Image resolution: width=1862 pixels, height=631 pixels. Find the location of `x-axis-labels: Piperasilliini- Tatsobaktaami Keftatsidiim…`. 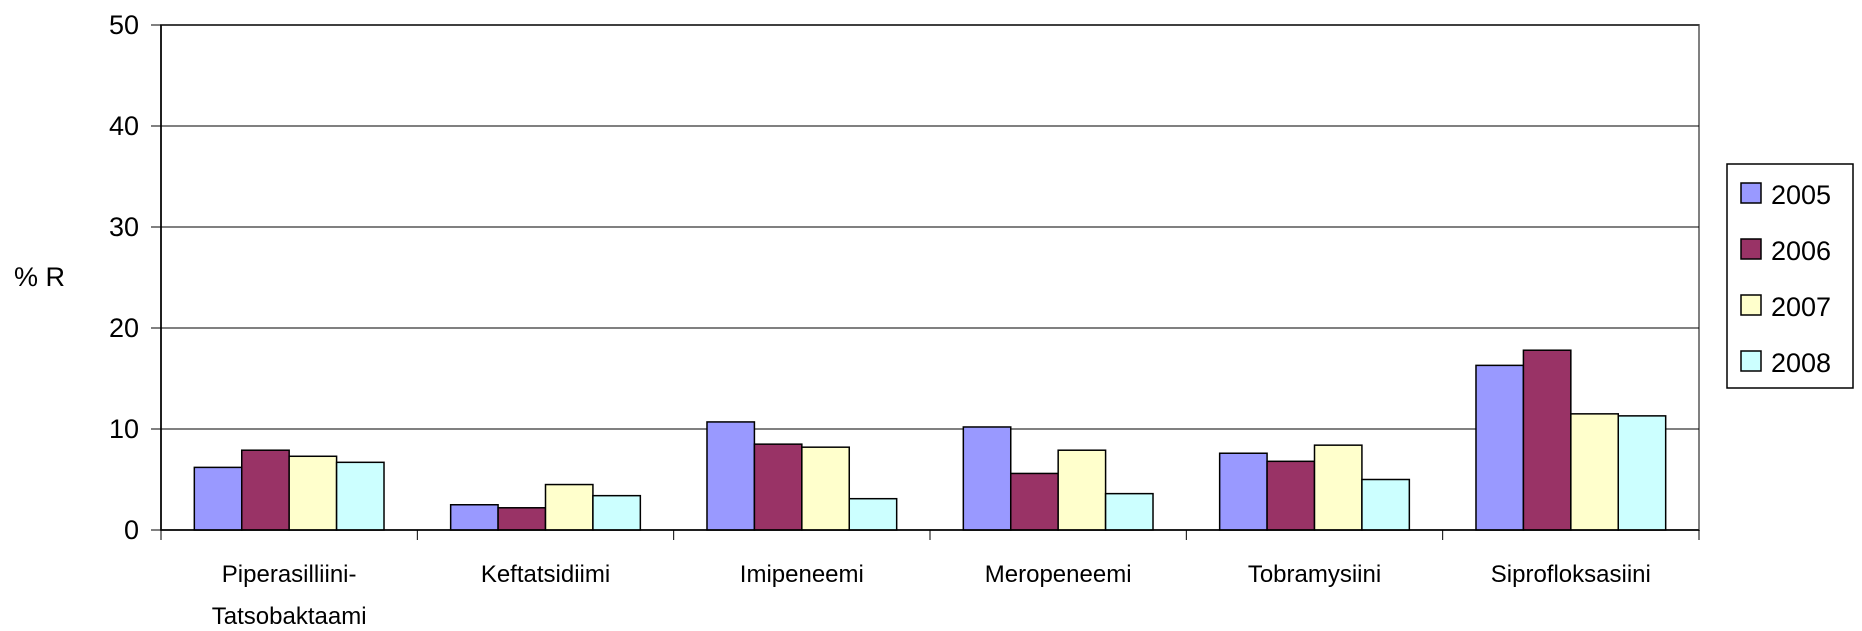

x-axis-labels: Piperasilliini- Tatsobaktaami Keftatsidiim… is located at coordinates (931, 595).